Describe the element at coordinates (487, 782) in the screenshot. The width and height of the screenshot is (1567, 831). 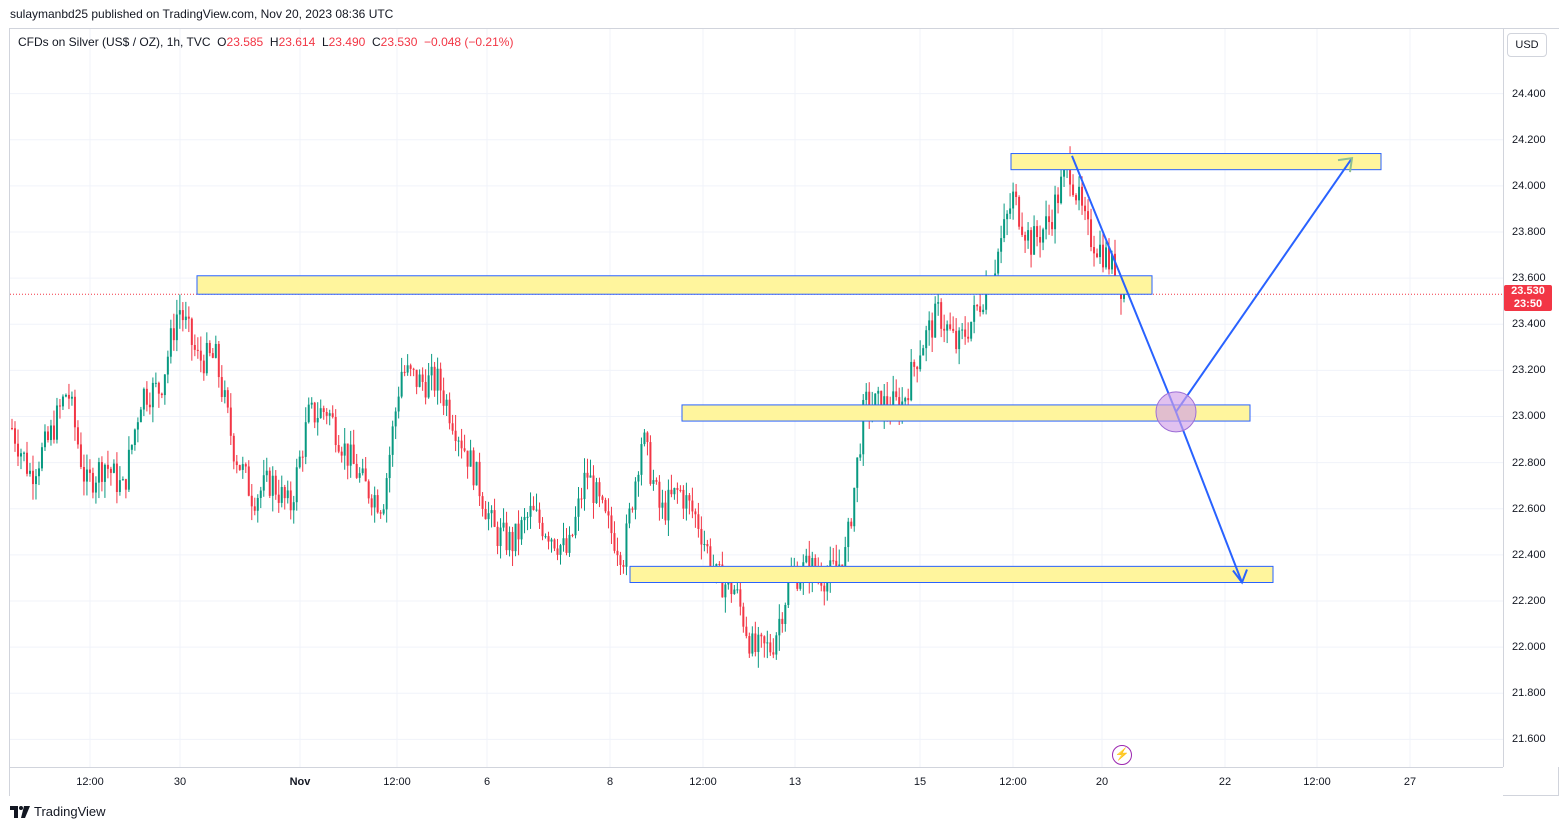
I see `time-tick-label: 6` at that location.